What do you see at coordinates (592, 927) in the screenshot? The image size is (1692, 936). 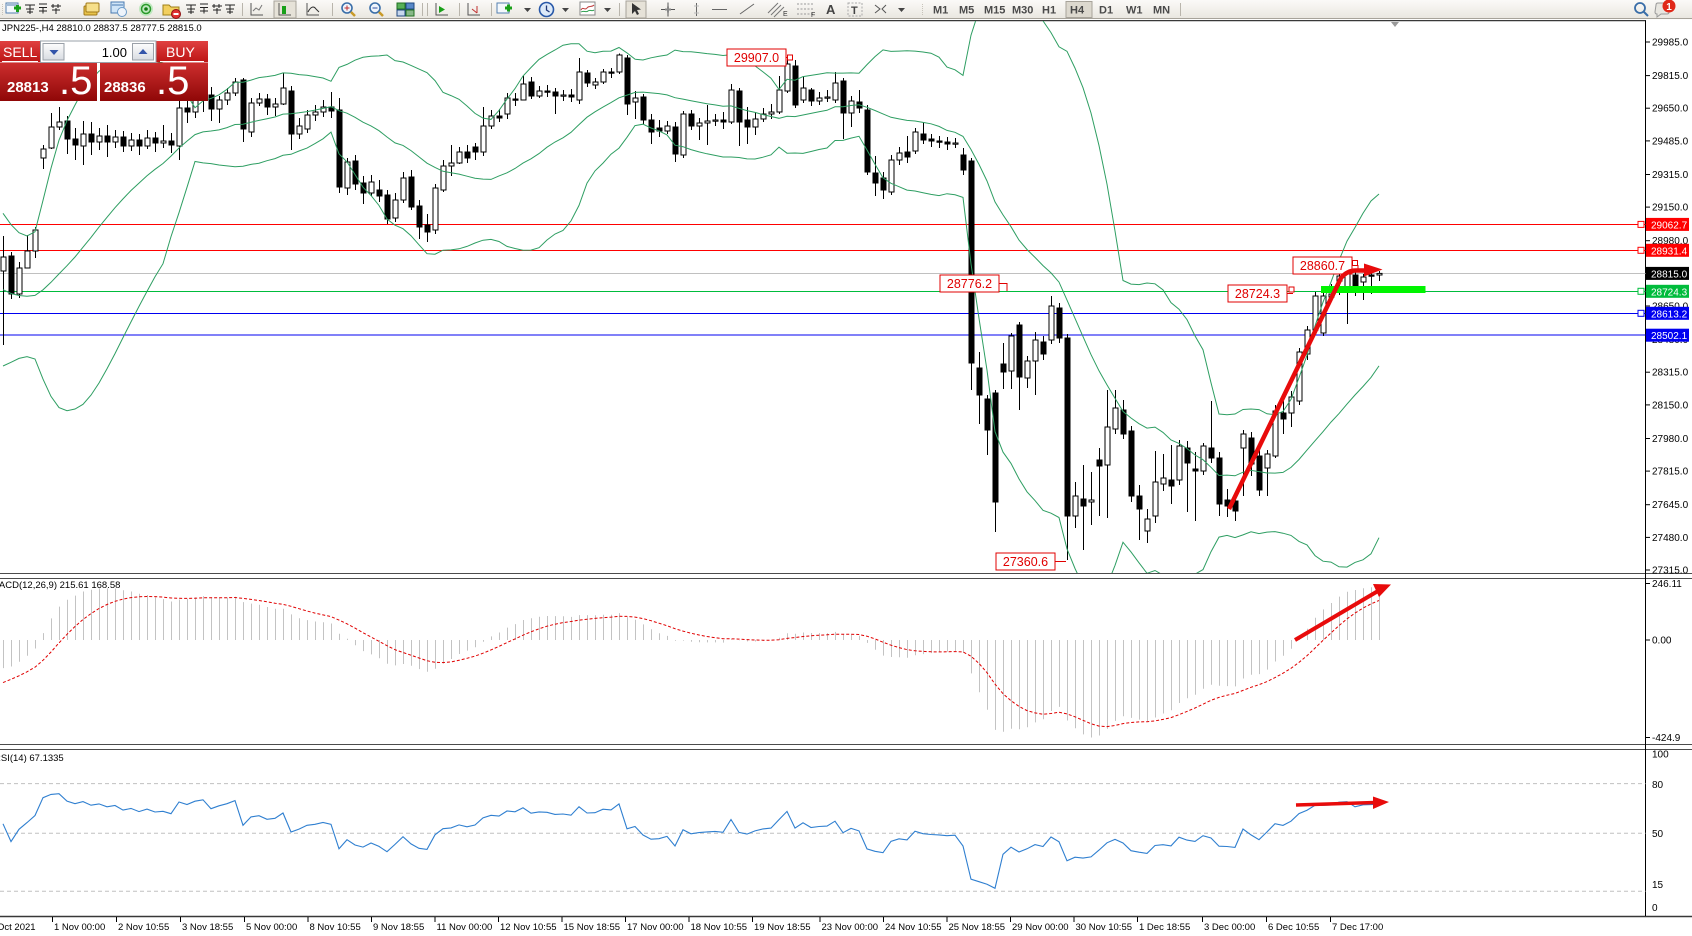 I see `svg-text: 15 Nov 18:55` at bounding box center [592, 927].